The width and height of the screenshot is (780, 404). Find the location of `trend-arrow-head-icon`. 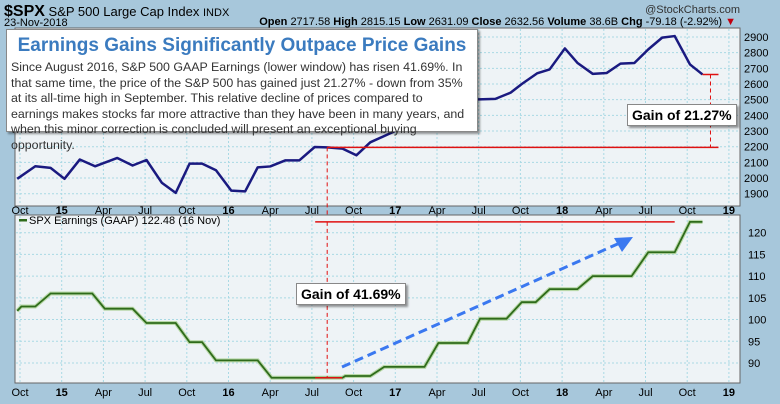

trend-arrow-head-icon is located at coordinates (623, 244).